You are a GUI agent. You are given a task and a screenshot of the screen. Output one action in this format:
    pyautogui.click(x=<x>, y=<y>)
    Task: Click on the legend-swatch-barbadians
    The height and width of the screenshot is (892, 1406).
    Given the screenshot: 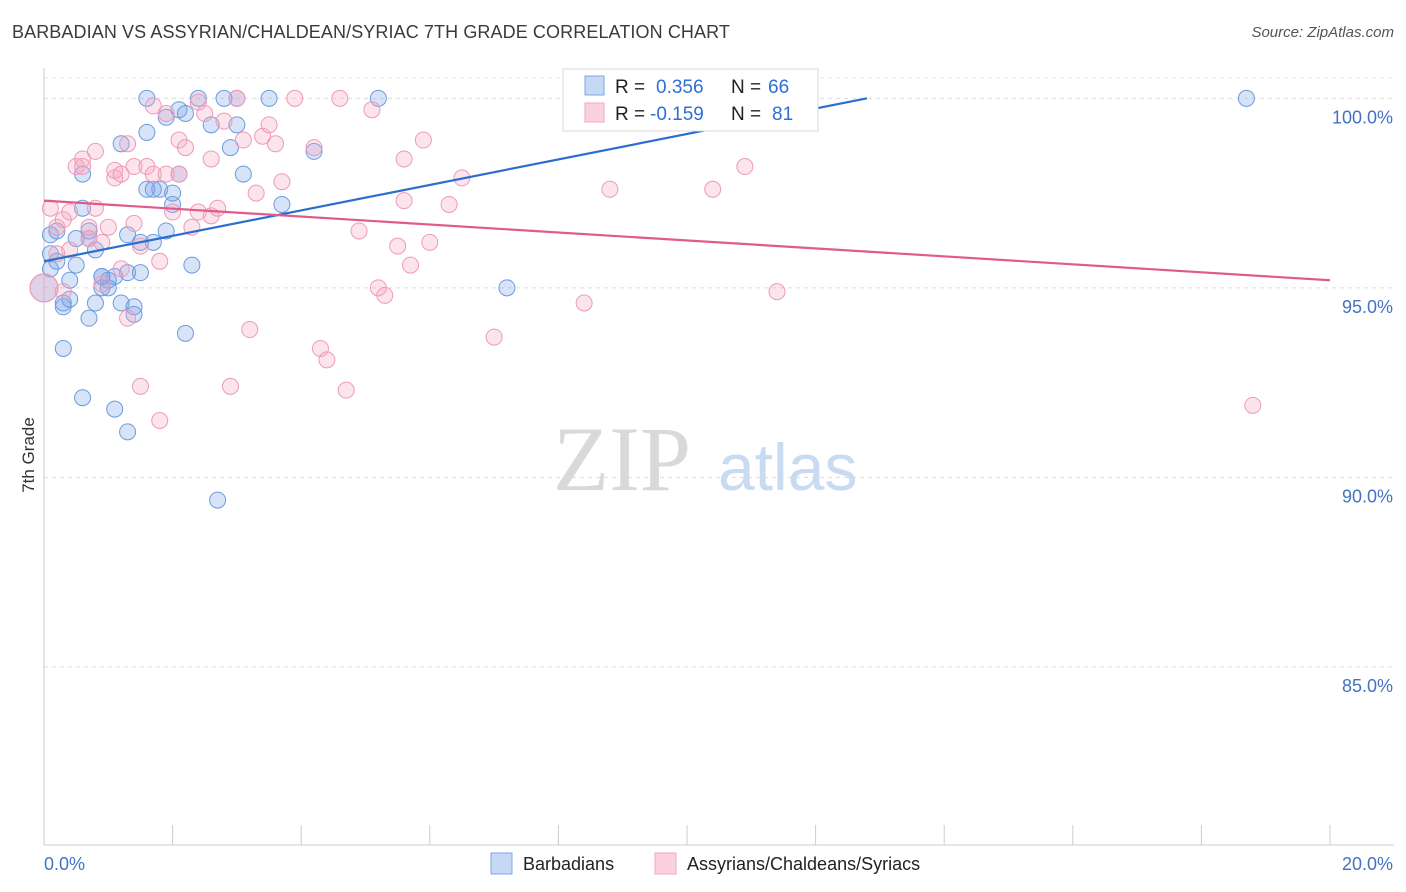 What is the action you would take?
    pyautogui.click(x=594, y=85)
    